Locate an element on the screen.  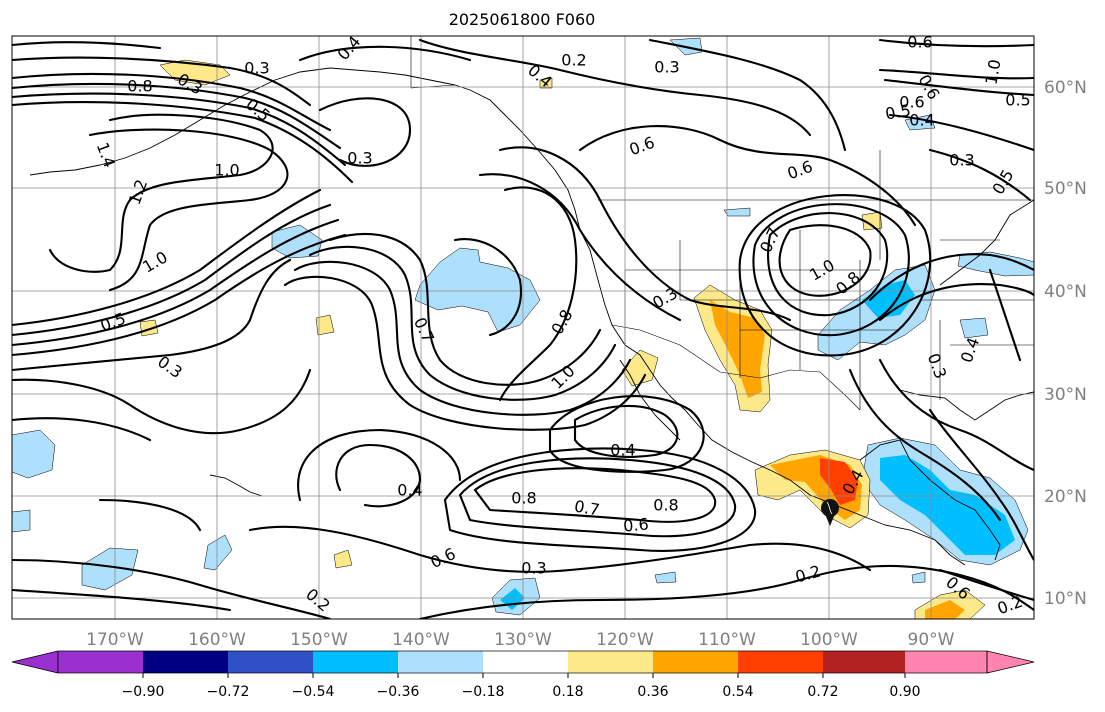
colorbar-tick-label: 0.18 is located at coordinates (567, 692).